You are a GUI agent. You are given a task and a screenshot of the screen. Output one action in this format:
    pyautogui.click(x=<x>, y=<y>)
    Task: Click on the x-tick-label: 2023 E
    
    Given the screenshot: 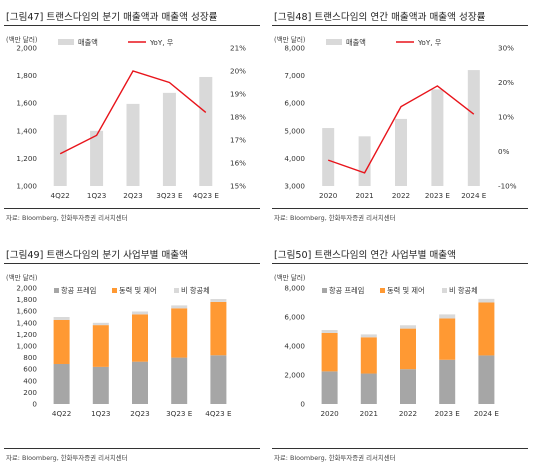 What is the action you would take?
    pyautogui.click(x=448, y=413)
    